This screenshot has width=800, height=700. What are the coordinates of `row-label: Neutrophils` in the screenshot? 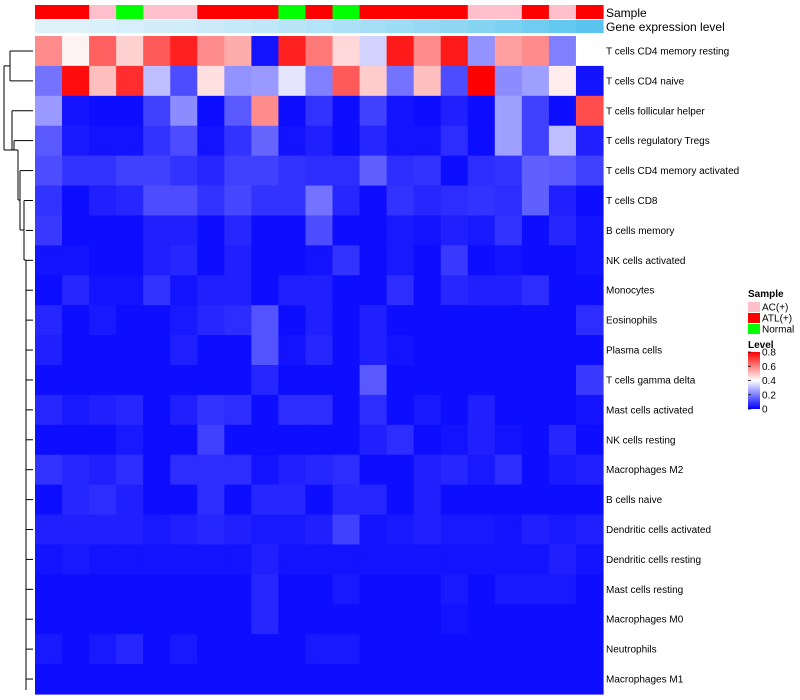 It's located at (631, 650).